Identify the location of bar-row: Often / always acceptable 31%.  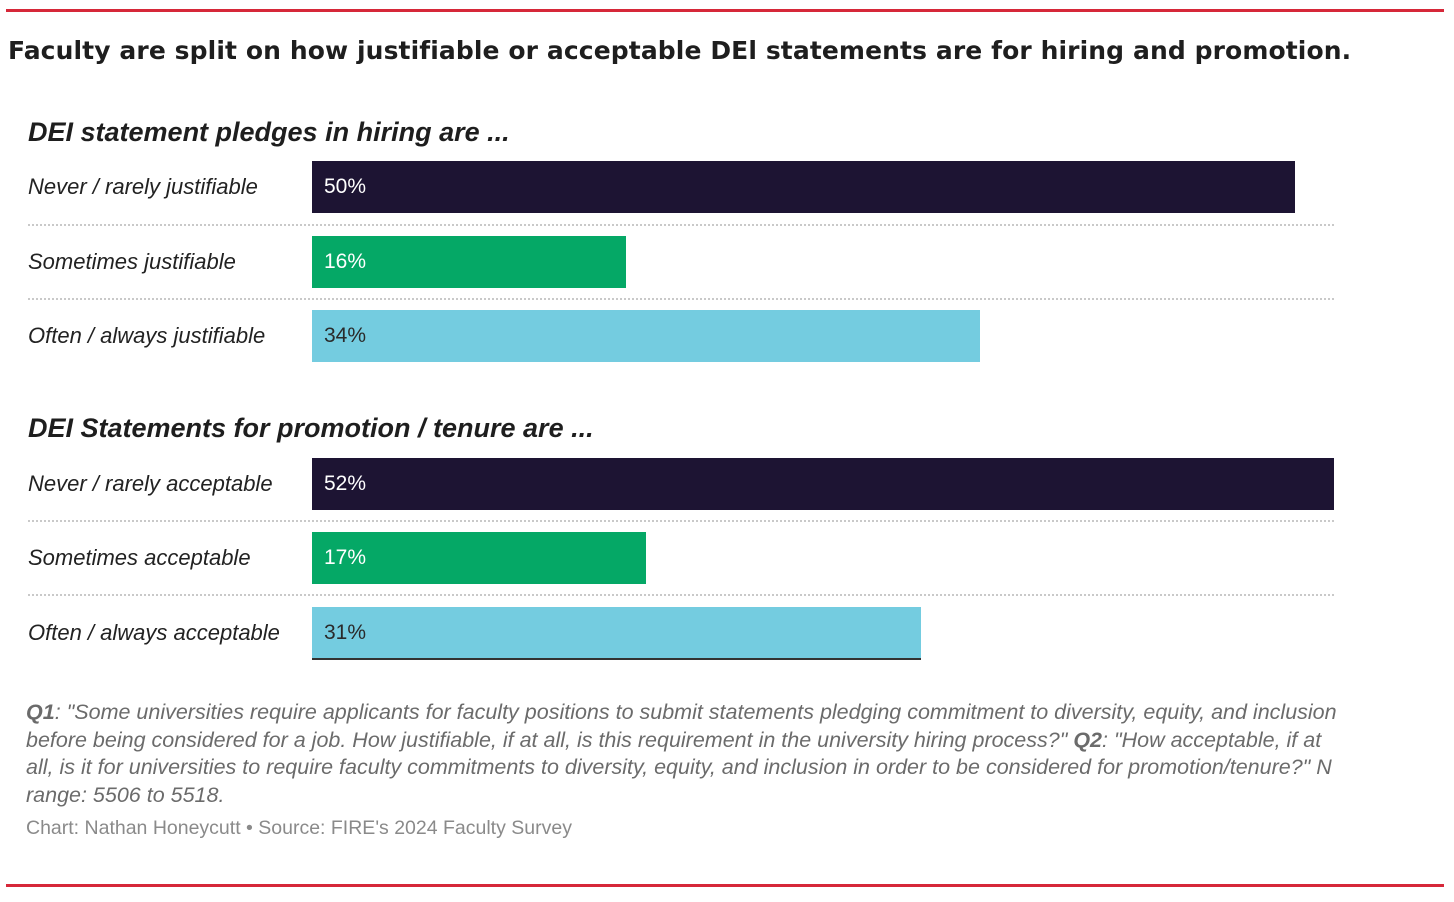
(727, 633).